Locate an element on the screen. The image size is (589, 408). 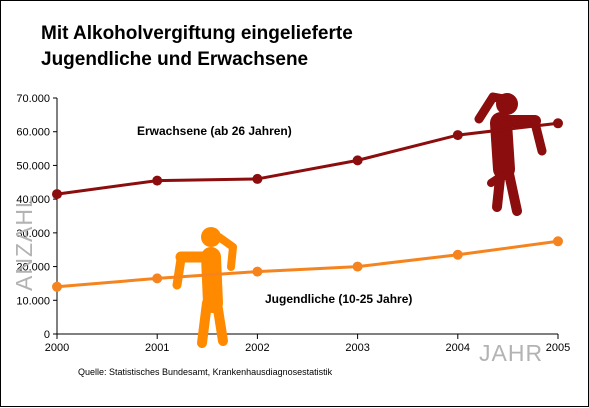
y-tick-label: 70.000 is located at coordinates (33, 99).